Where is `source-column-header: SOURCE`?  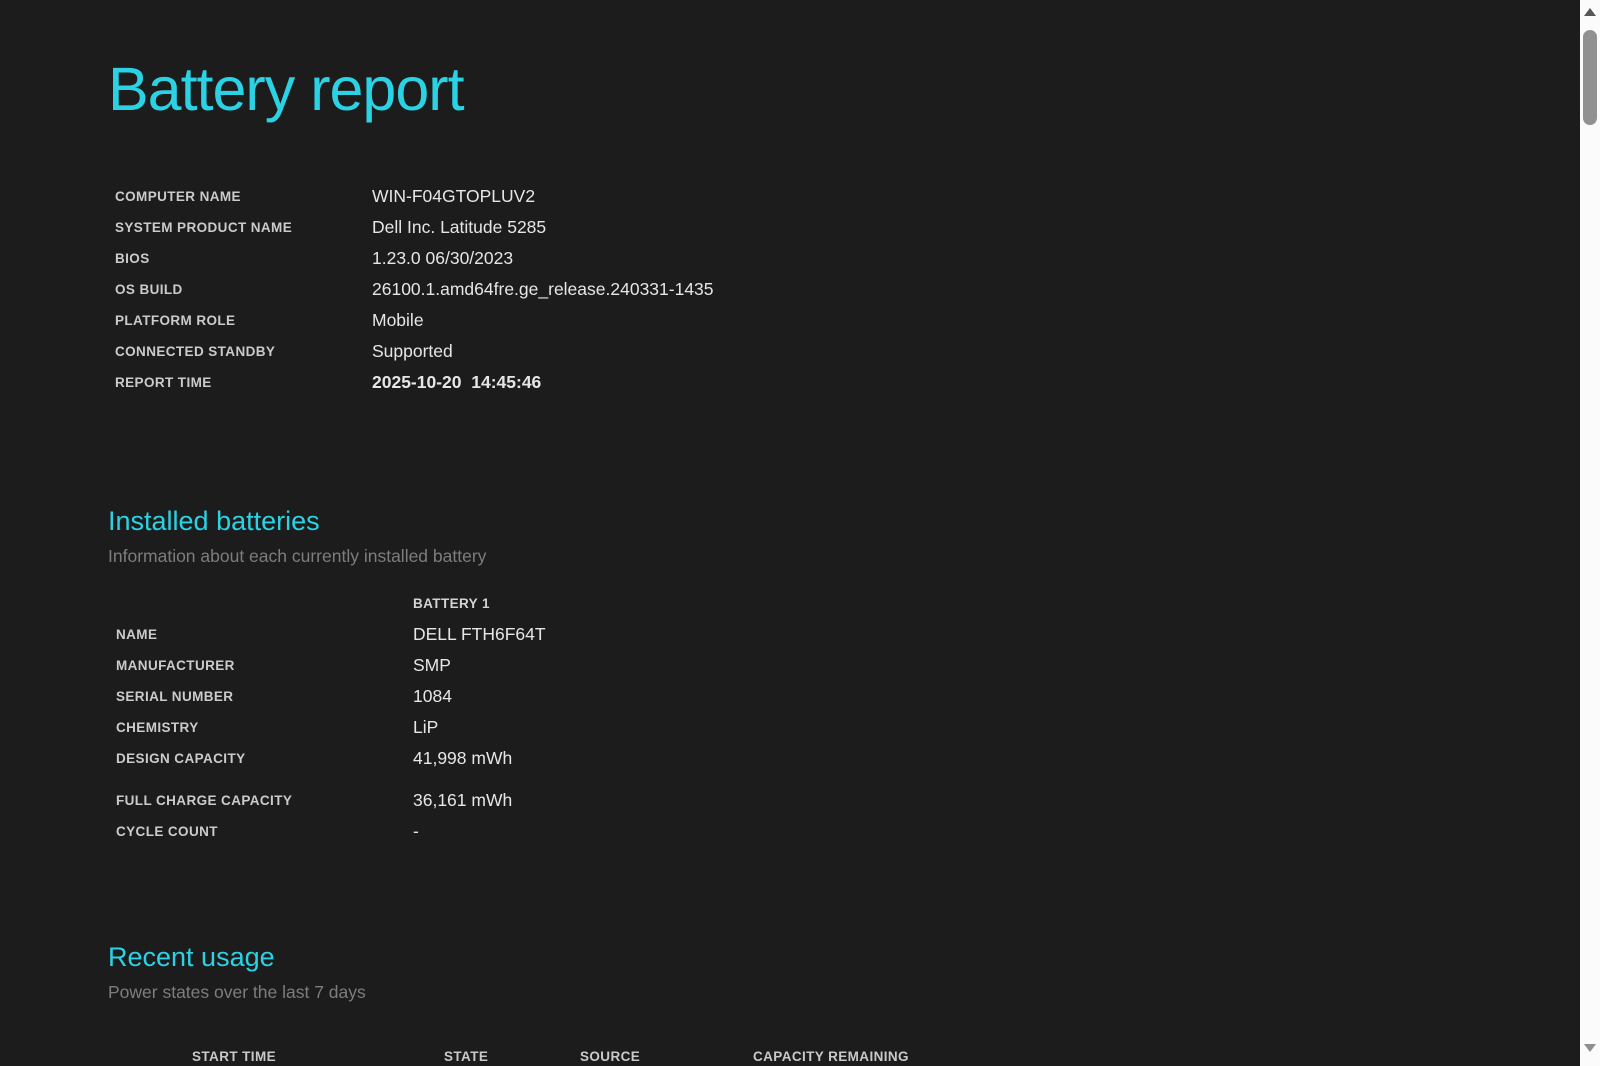 source-column-header: SOURCE is located at coordinates (610, 1056).